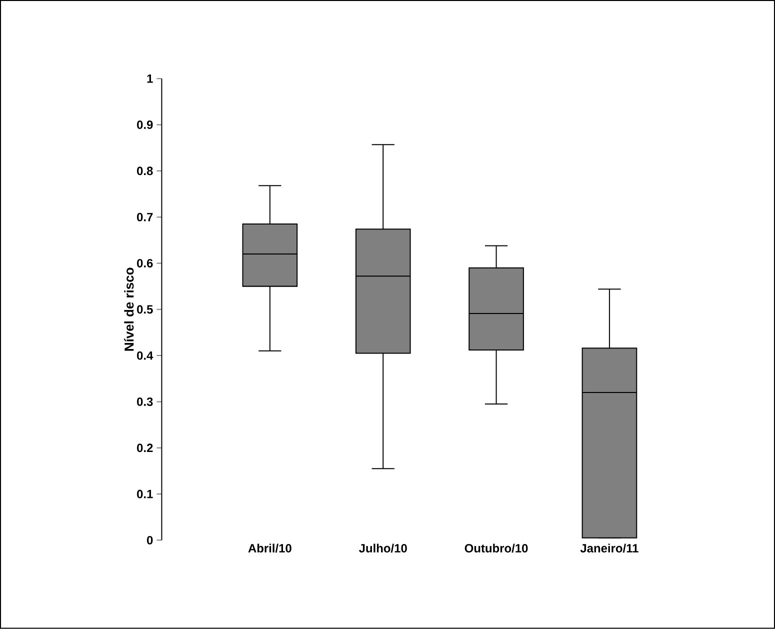  I want to click on x-tick-label: Outubro/10, so click(496, 548).